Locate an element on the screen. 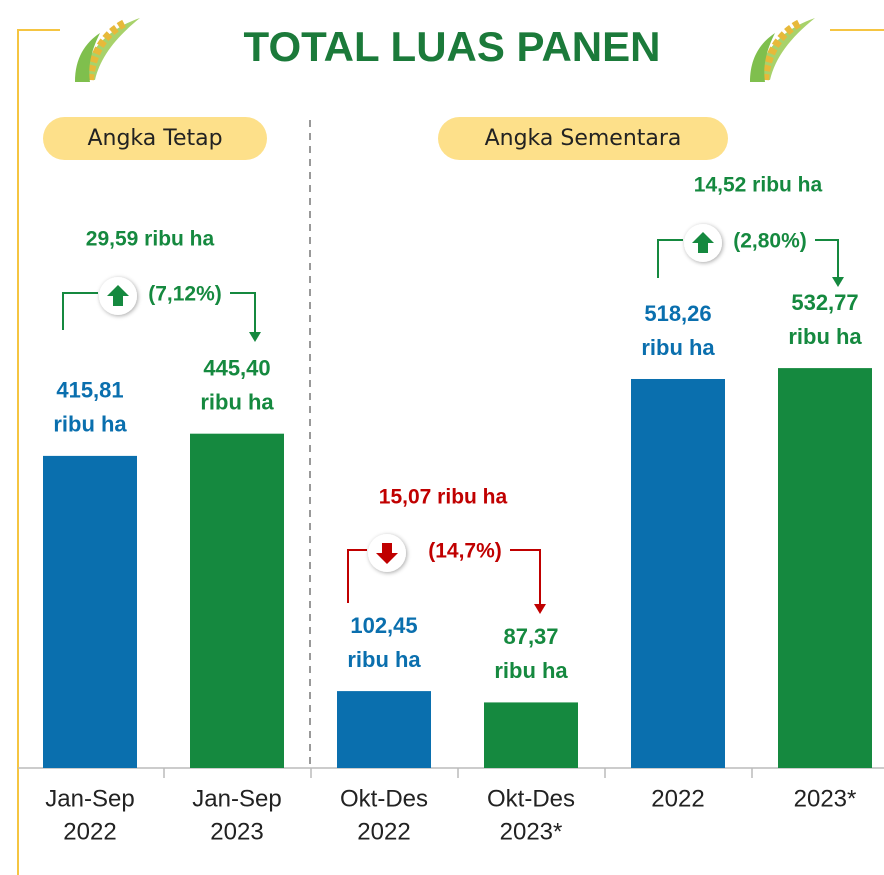 This screenshot has width=884, height=875. change-percent: (14,7%) is located at coordinates (465, 551).